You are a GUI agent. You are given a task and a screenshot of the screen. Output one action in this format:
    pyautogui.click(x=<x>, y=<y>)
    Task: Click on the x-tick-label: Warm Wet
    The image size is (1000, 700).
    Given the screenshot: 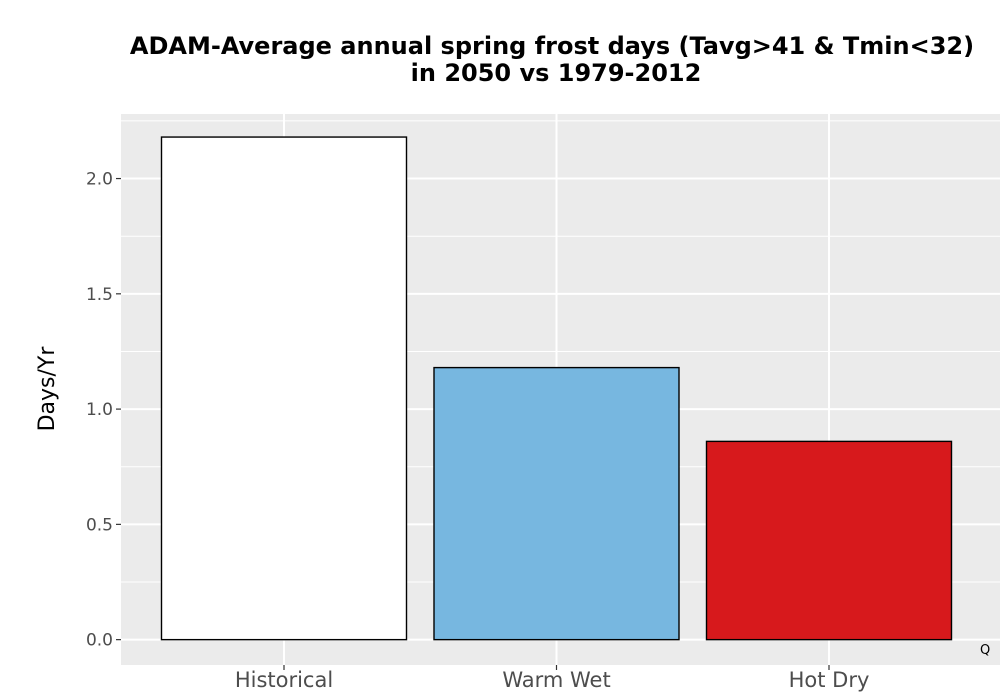 What is the action you would take?
    pyautogui.click(x=556, y=680)
    